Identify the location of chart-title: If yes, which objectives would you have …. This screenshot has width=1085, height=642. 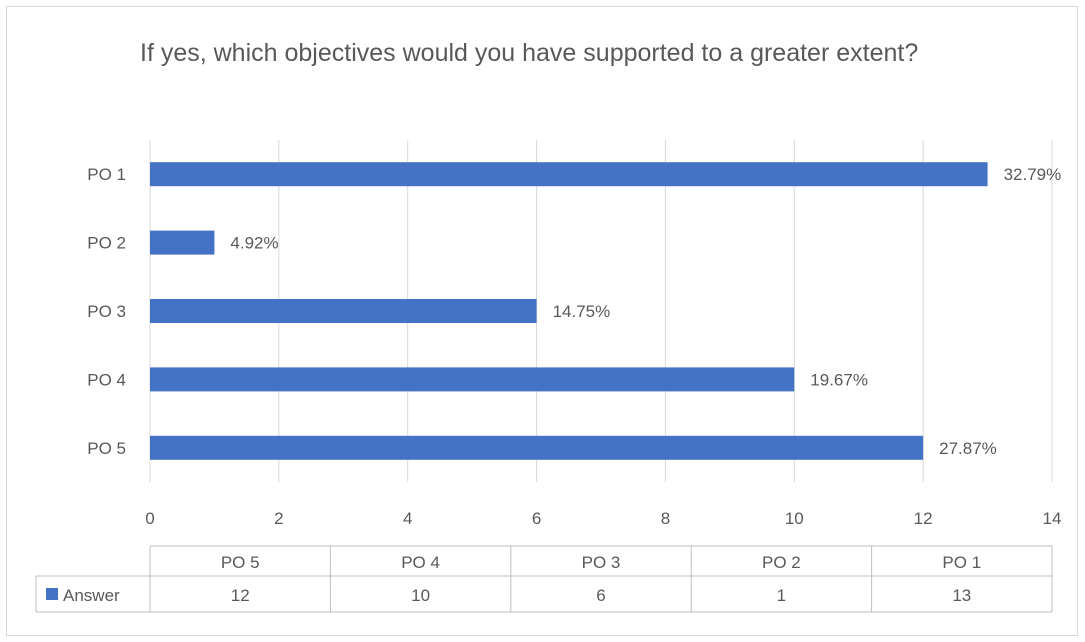
(529, 53).